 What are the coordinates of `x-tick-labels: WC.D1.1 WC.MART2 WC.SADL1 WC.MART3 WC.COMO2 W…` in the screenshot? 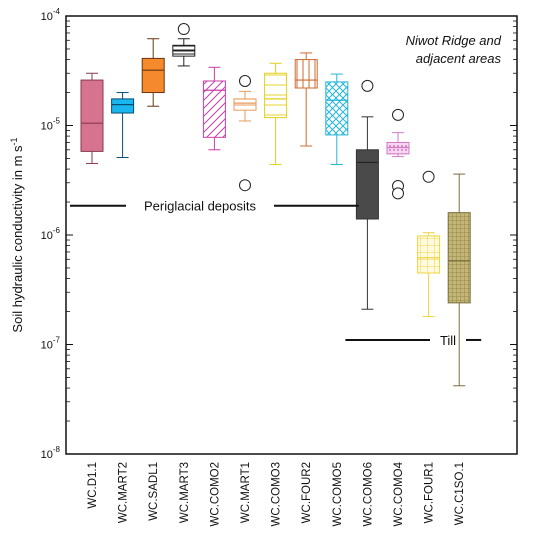 It's located at (276, 493).